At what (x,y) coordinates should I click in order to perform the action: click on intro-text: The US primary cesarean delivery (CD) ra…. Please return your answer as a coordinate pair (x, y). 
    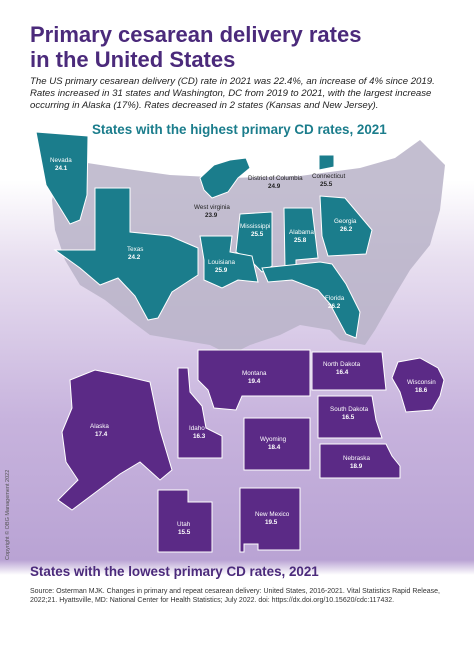
    Looking at the image, I should click on (232, 94).